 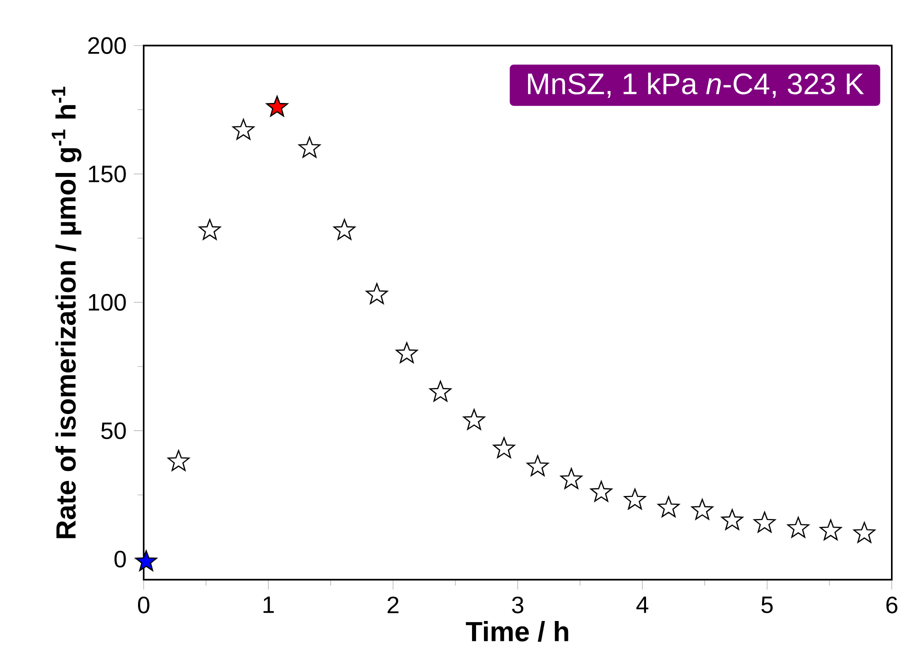 What do you see at coordinates (892, 605) in the screenshot?
I see `x-tick-label: 6` at bounding box center [892, 605].